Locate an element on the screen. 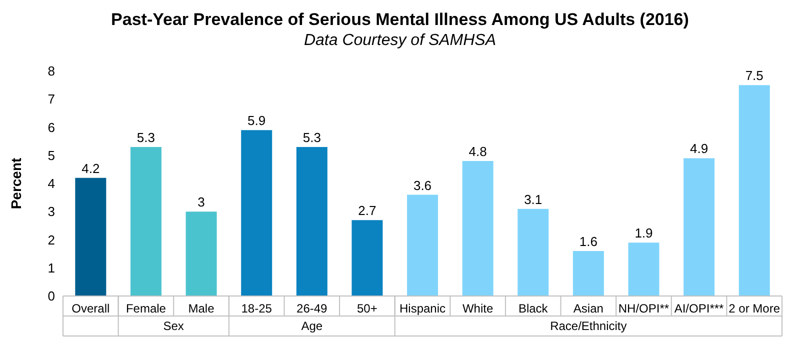  y-axis-title: Percent is located at coordinates (16, 183).